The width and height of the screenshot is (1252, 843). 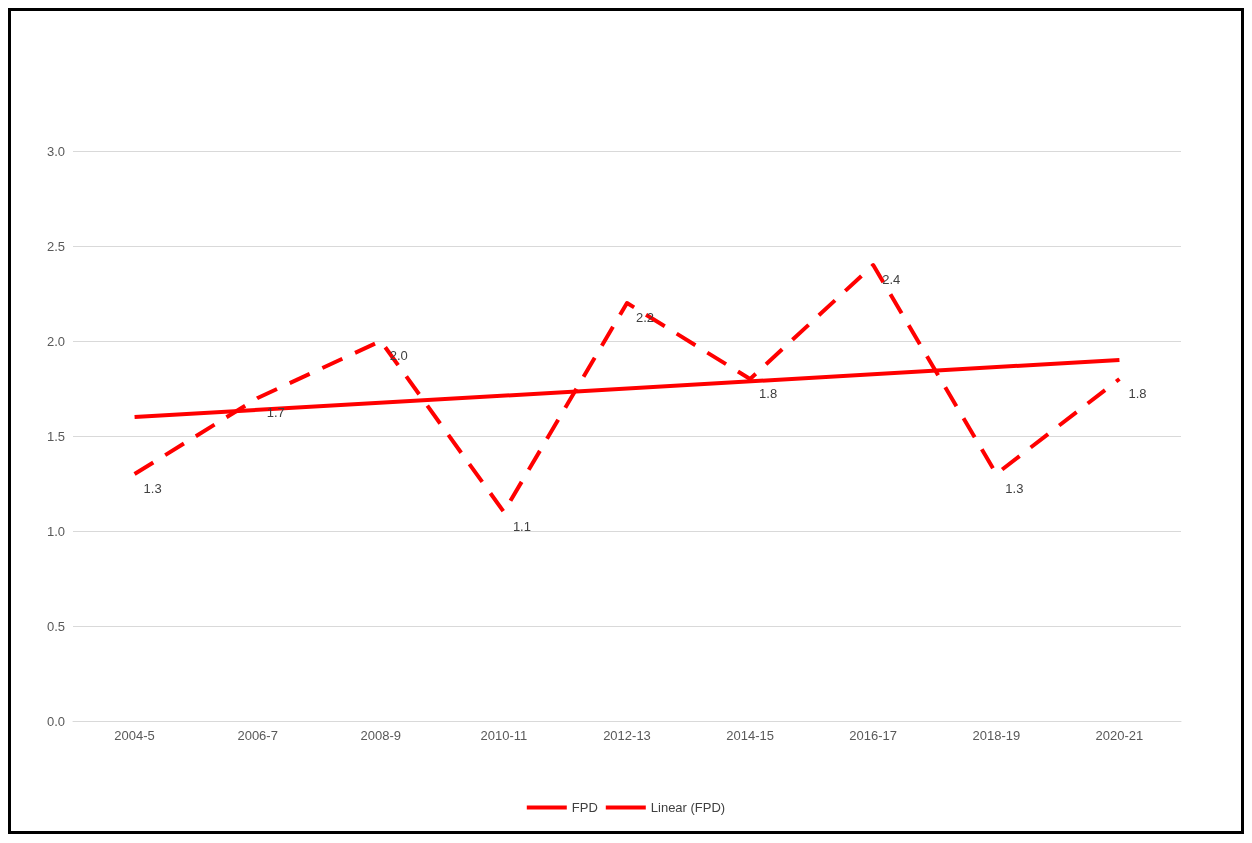 What do you see at coordinates (688, 807) in the screenshot?
I see `legend-label: Linear (FPD)` at bounding box center [688, 807].